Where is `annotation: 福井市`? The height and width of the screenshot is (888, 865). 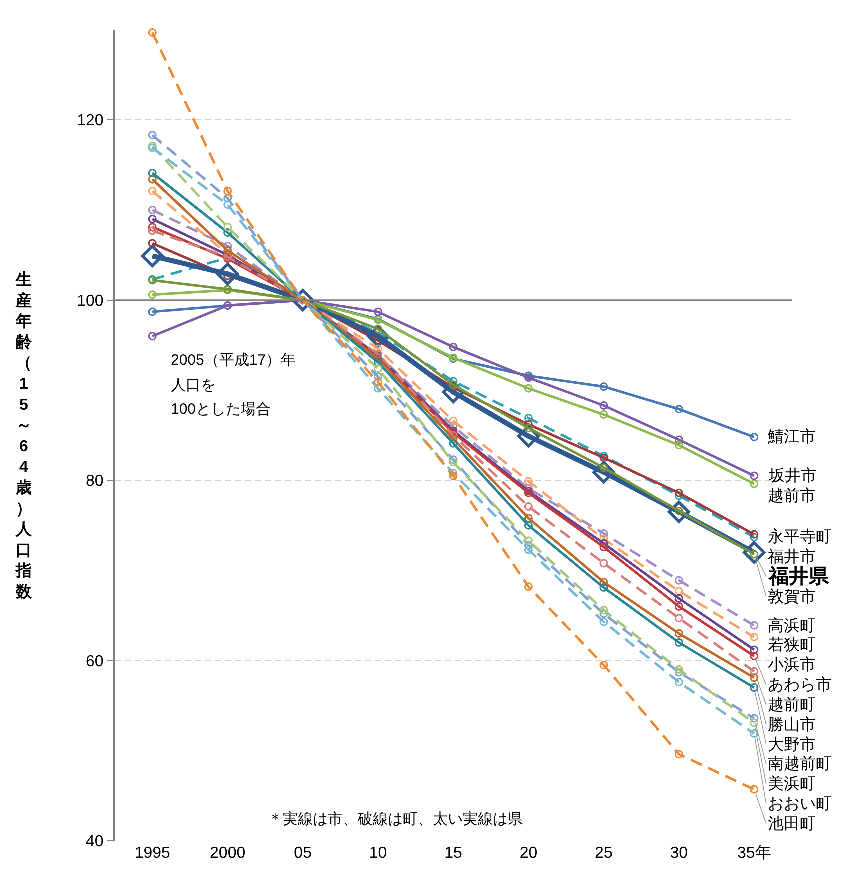 annotation: 福井市 is located at coordinates (792, 557).